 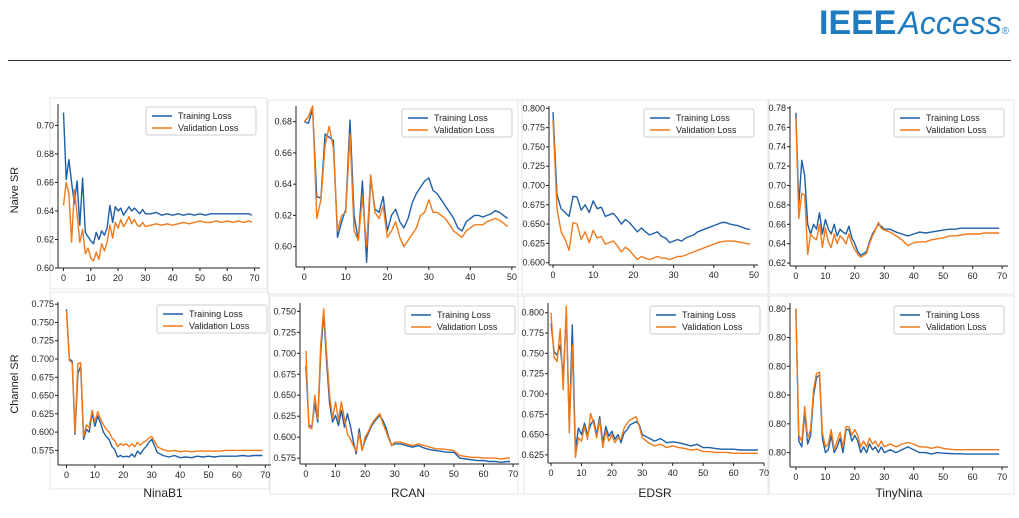 I want to click on y-tick-label: 0.600, so click(x=284, y=437).